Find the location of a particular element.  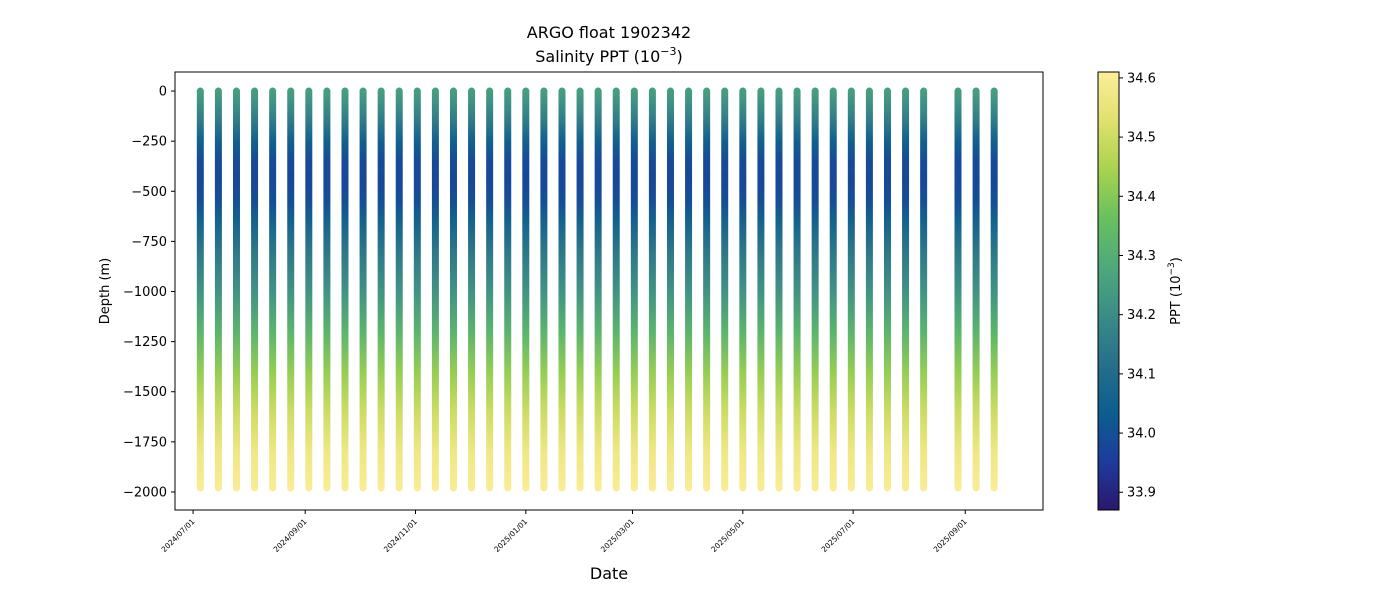

x-tick-label: 2025/03/01 is located at coordinates (617, 535).